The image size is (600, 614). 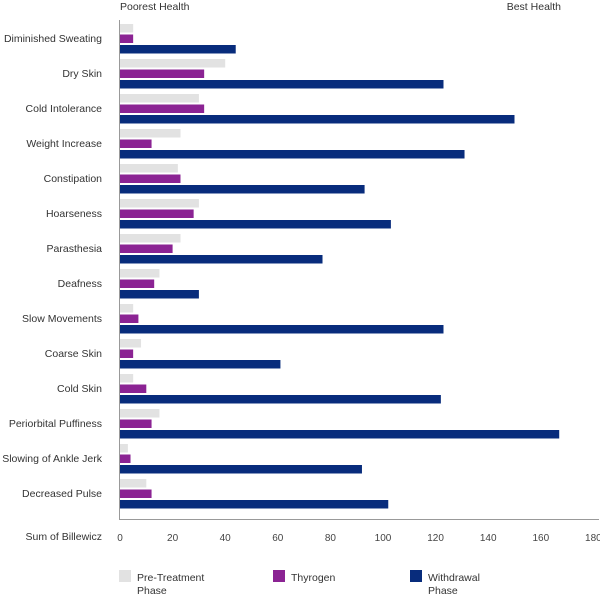 I want to click on category-label: Deafness, so click(x=80, y=284).